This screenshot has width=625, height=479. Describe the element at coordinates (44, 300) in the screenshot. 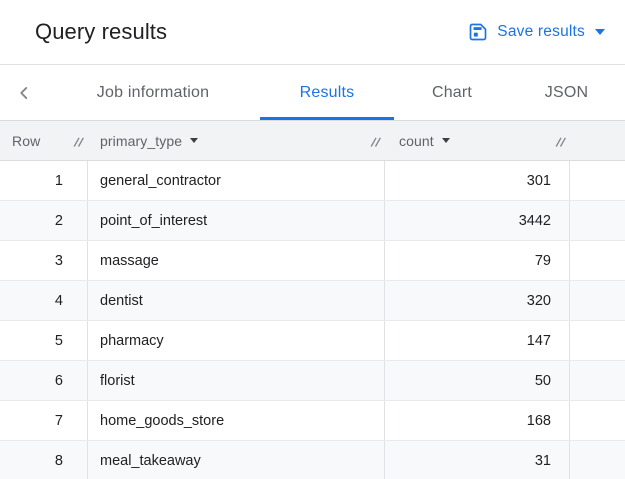

I see `cell-row-number: 4` at that location.